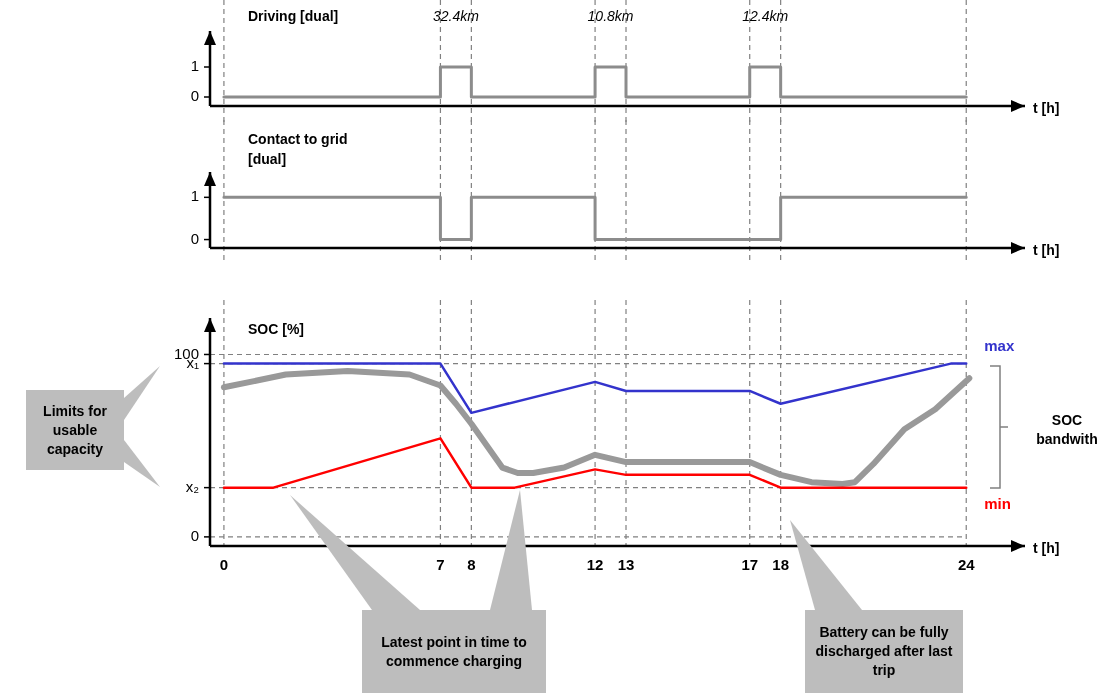 Image resolution: width=1104 pixels, height=693 pixels. Describe the element at coordinates (293, 15) in the screenshot. I see `chart-title: Driving [dual]` at that location.